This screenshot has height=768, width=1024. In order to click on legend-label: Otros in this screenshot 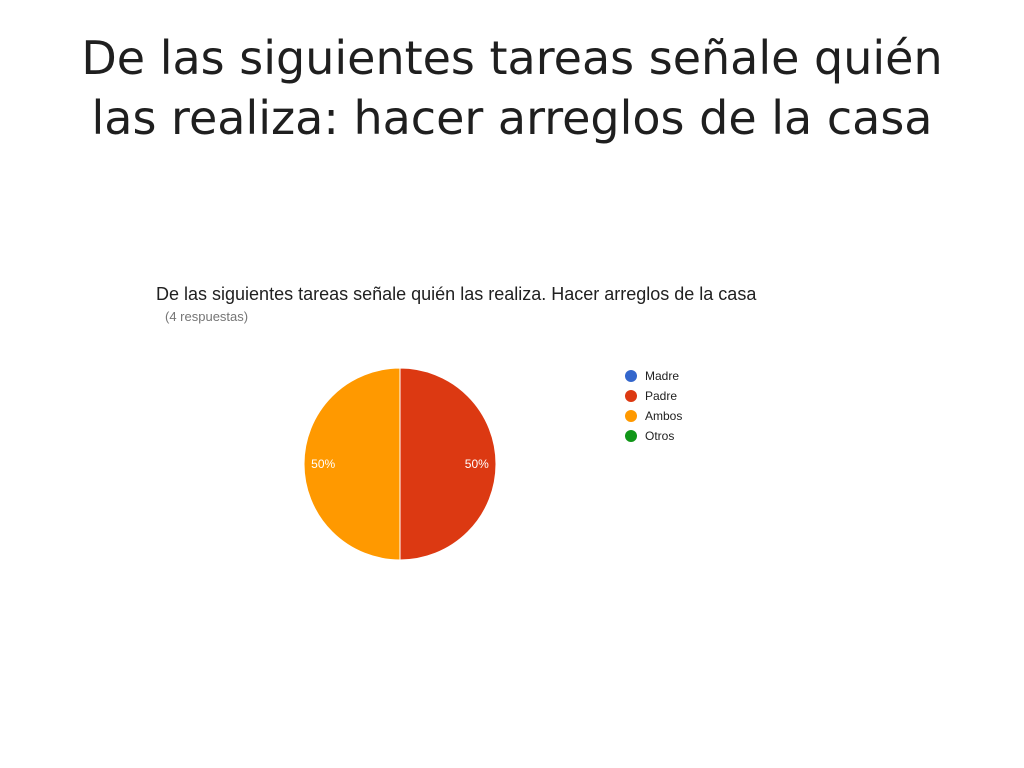, I will do `click(660, 436)`.